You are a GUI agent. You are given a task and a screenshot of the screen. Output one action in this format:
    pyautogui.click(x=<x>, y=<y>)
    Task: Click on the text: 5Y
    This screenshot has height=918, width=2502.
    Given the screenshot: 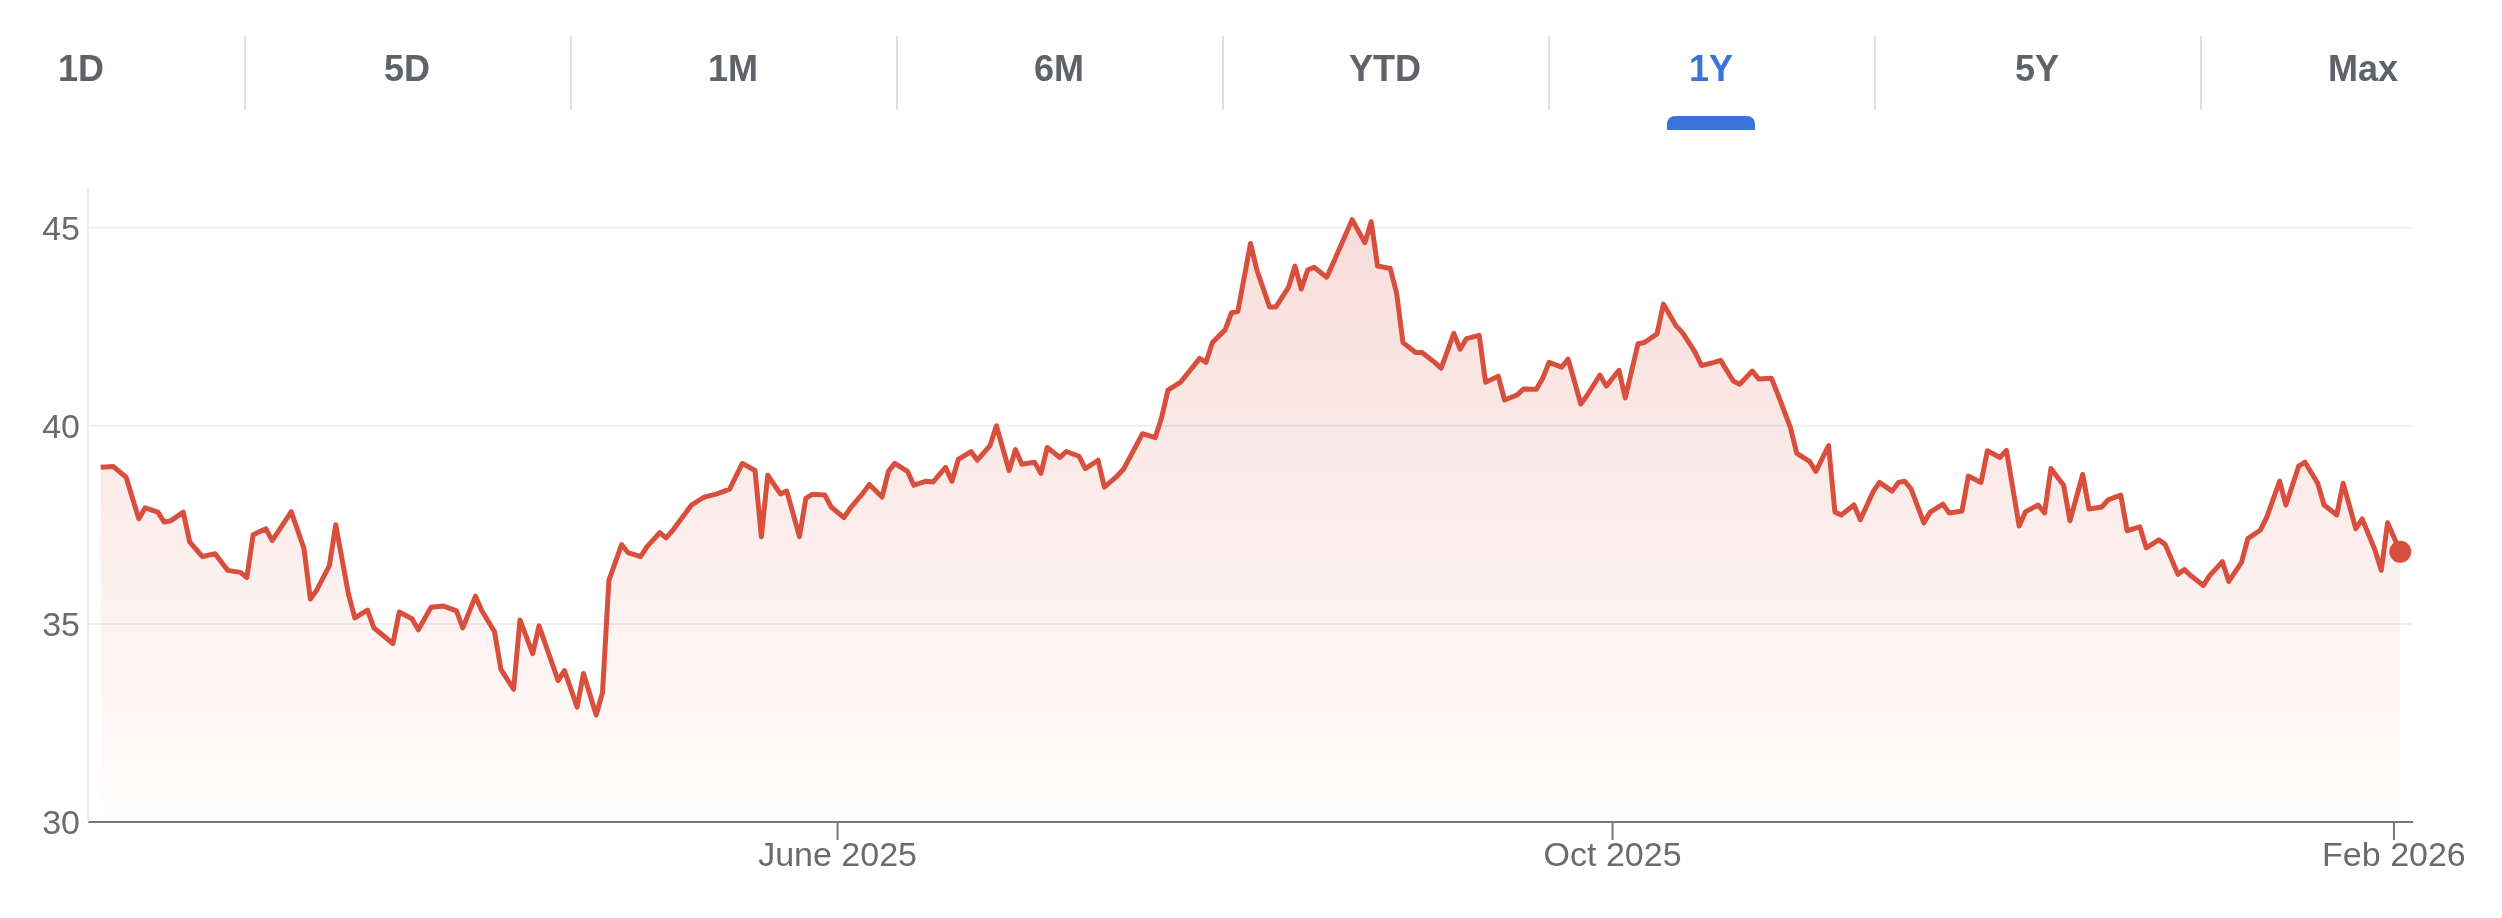 What is the action you would take?
    pyautogui.click(x=2036, y=69)
    